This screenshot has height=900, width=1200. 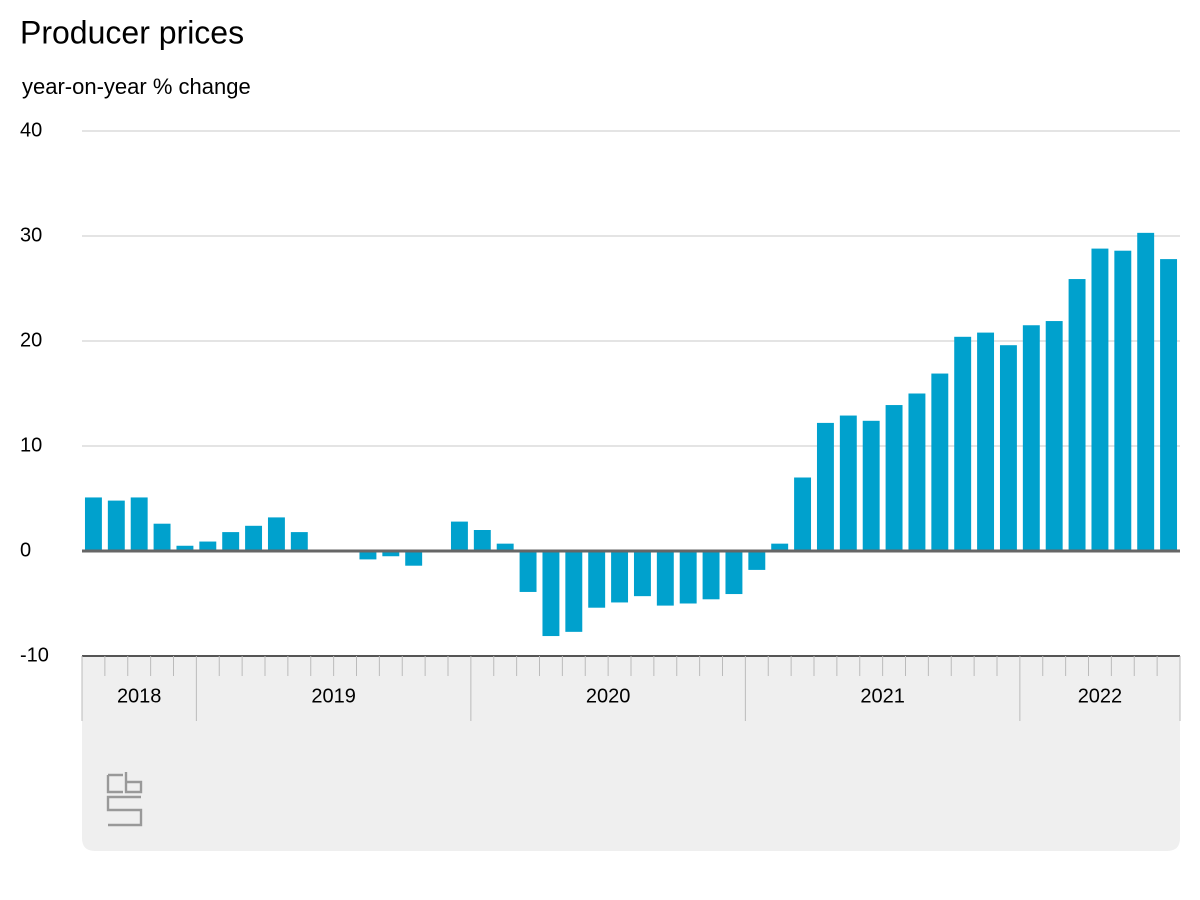 I want to click on year-label: 2021, so click(x=882, y=696).